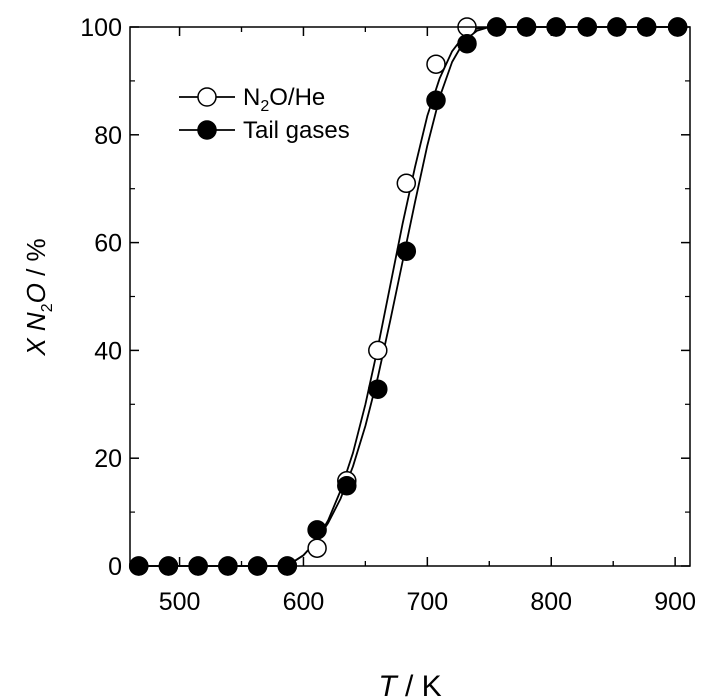 The height and width of the screenshot is (700, 718). Describe the element at coordinates (115, 567) in the screenshot. I see `y-tick-label: 0` at that location.